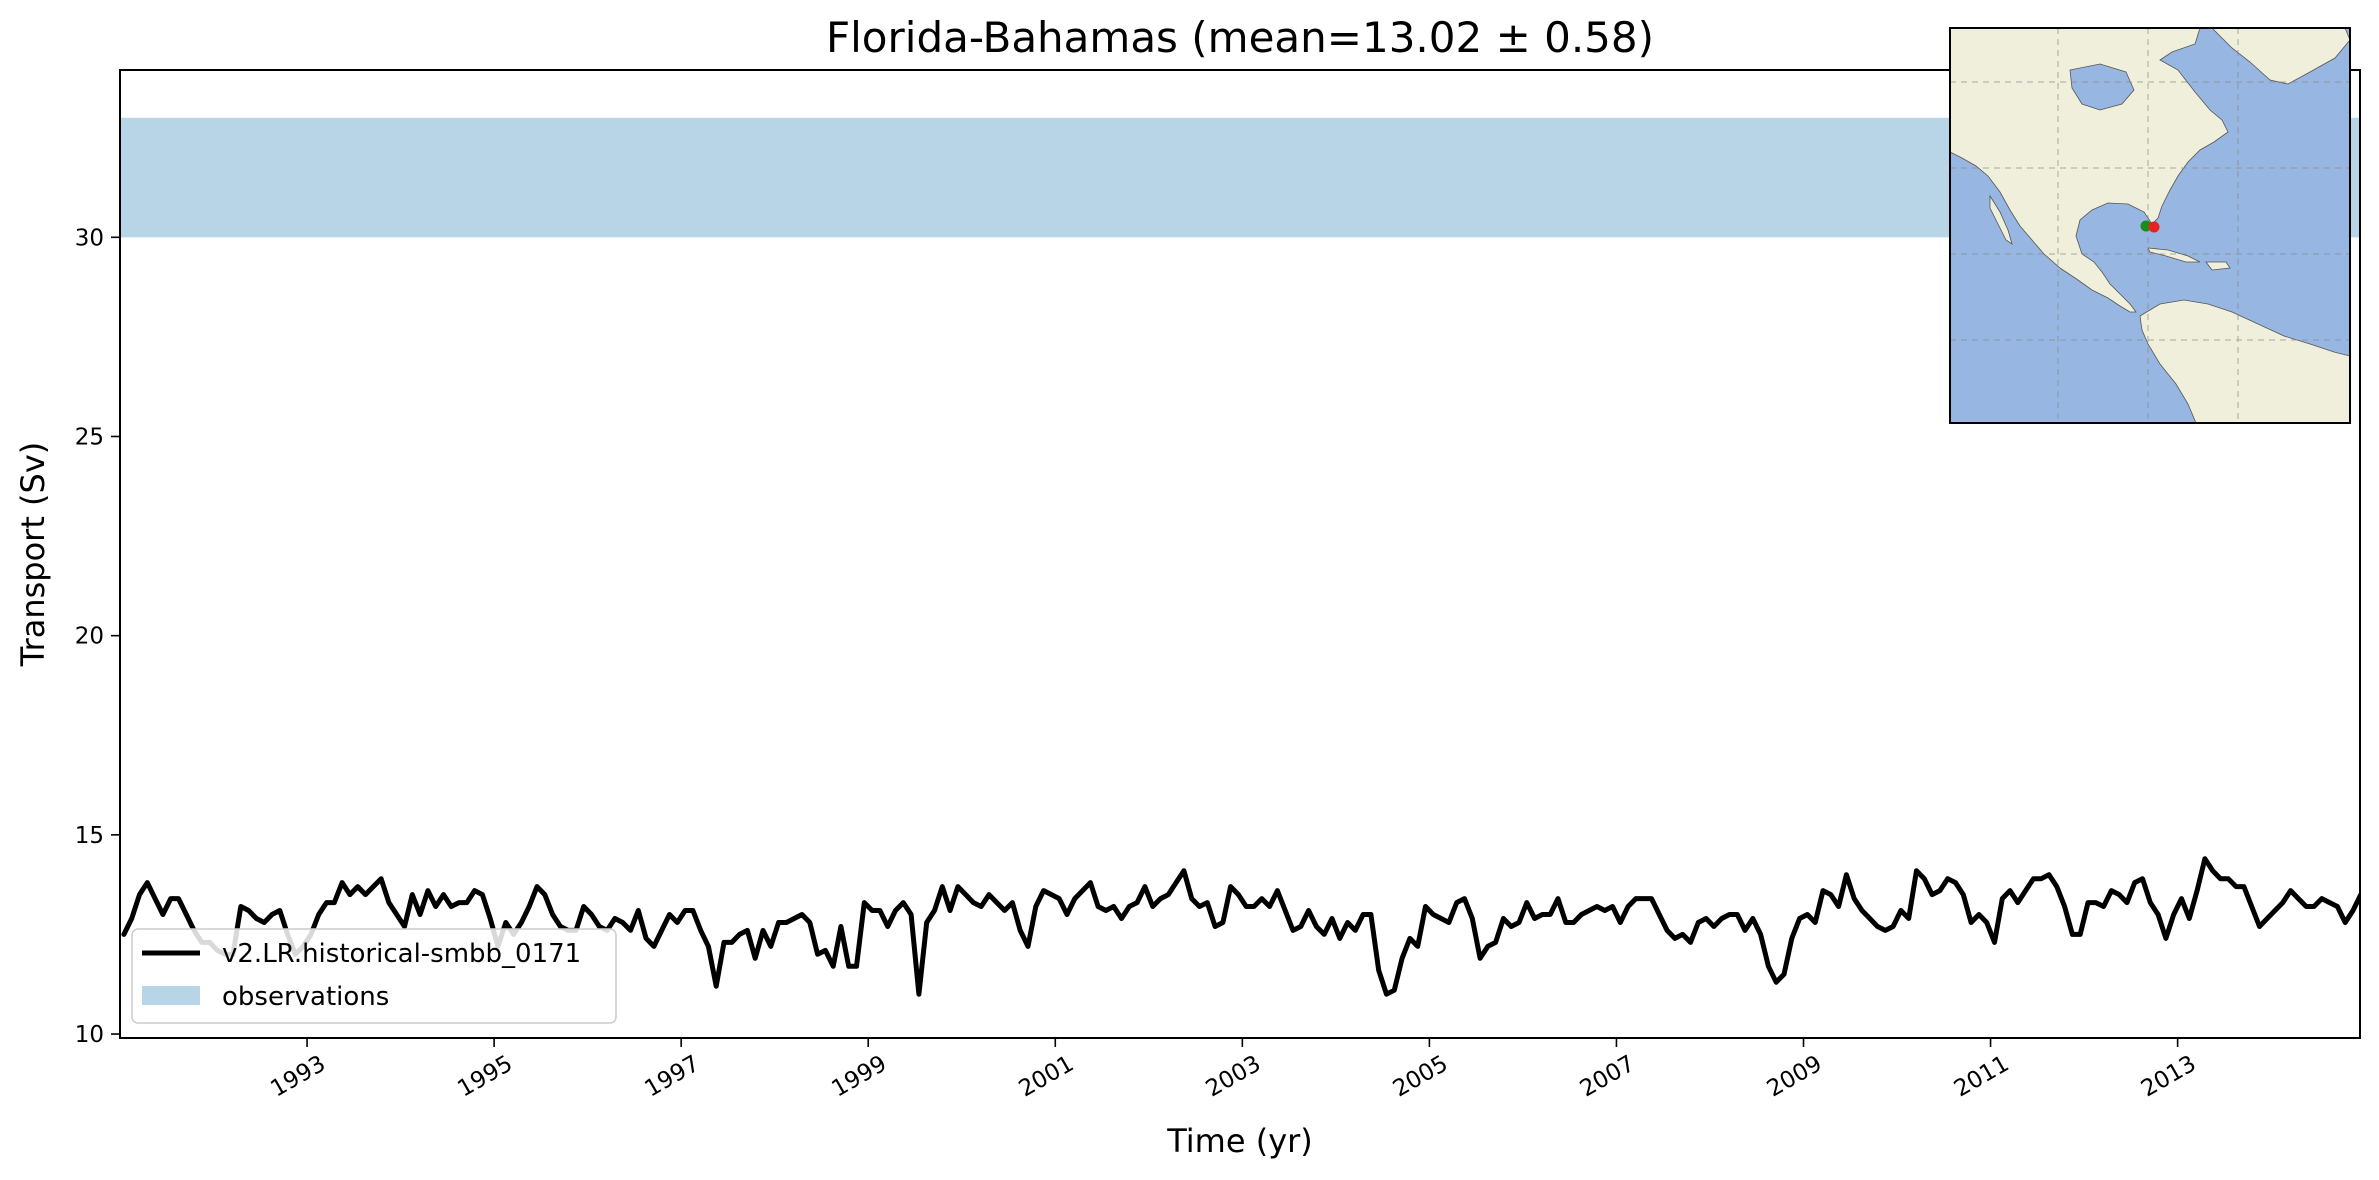  I want to click on hudson-bay, so click(2102, 87).